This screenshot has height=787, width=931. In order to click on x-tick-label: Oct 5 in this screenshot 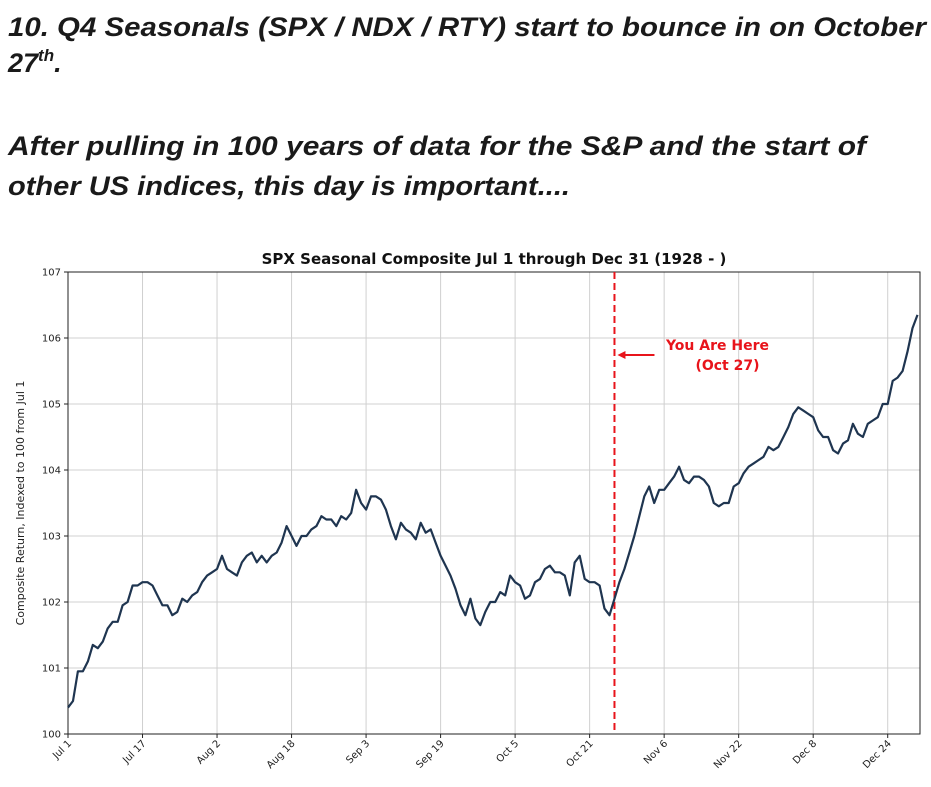, I will do `click(507, 751)`.